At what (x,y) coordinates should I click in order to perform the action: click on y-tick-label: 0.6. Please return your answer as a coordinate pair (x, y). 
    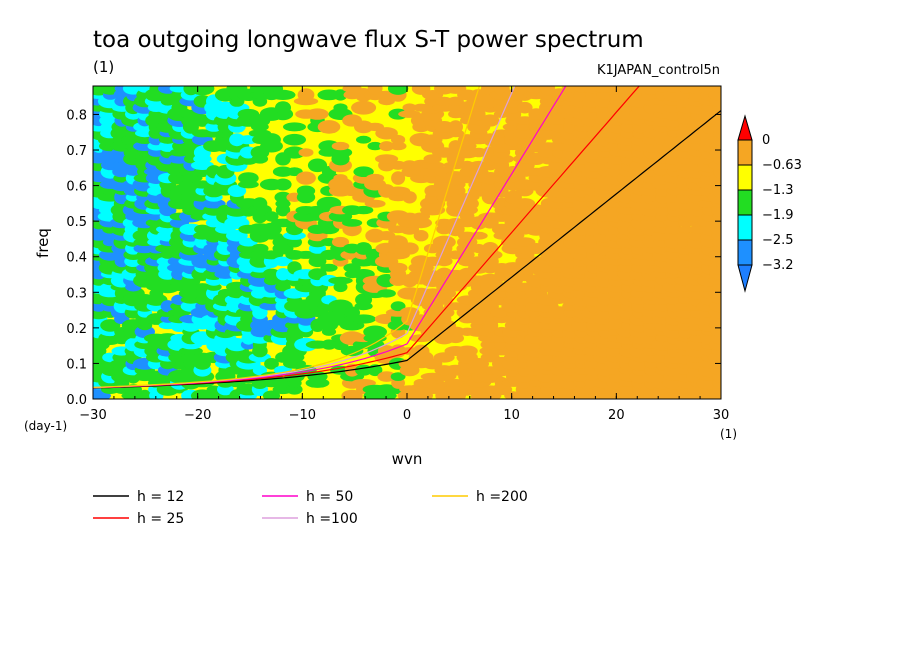
    Looking at the image, I should click on (76, 187).